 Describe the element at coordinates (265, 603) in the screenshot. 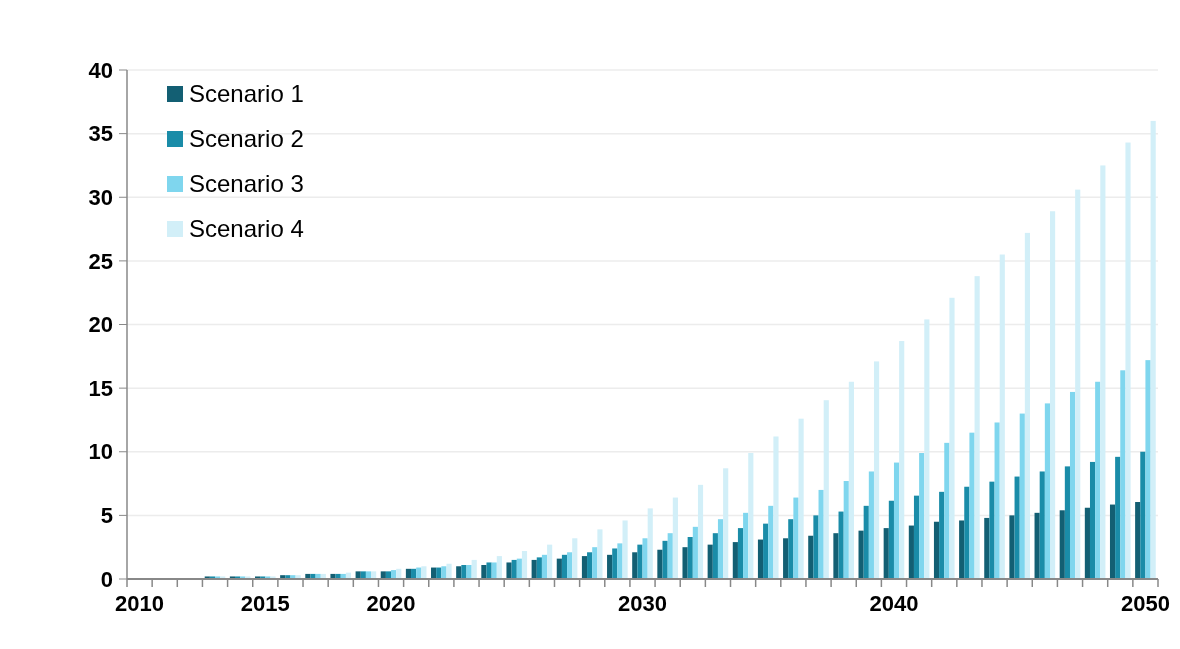

I see `x-tick-label: 2015` at that location.